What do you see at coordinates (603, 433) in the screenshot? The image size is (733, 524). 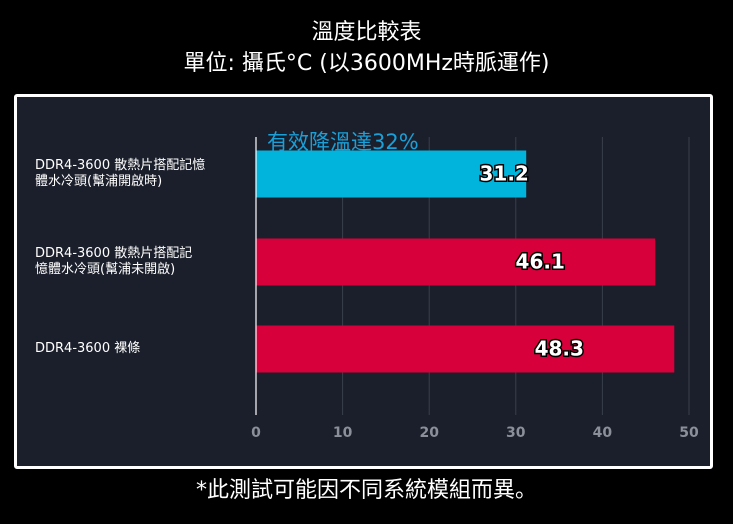 I see `x-tick-label-4: 40` at bounding box center [603, 433].